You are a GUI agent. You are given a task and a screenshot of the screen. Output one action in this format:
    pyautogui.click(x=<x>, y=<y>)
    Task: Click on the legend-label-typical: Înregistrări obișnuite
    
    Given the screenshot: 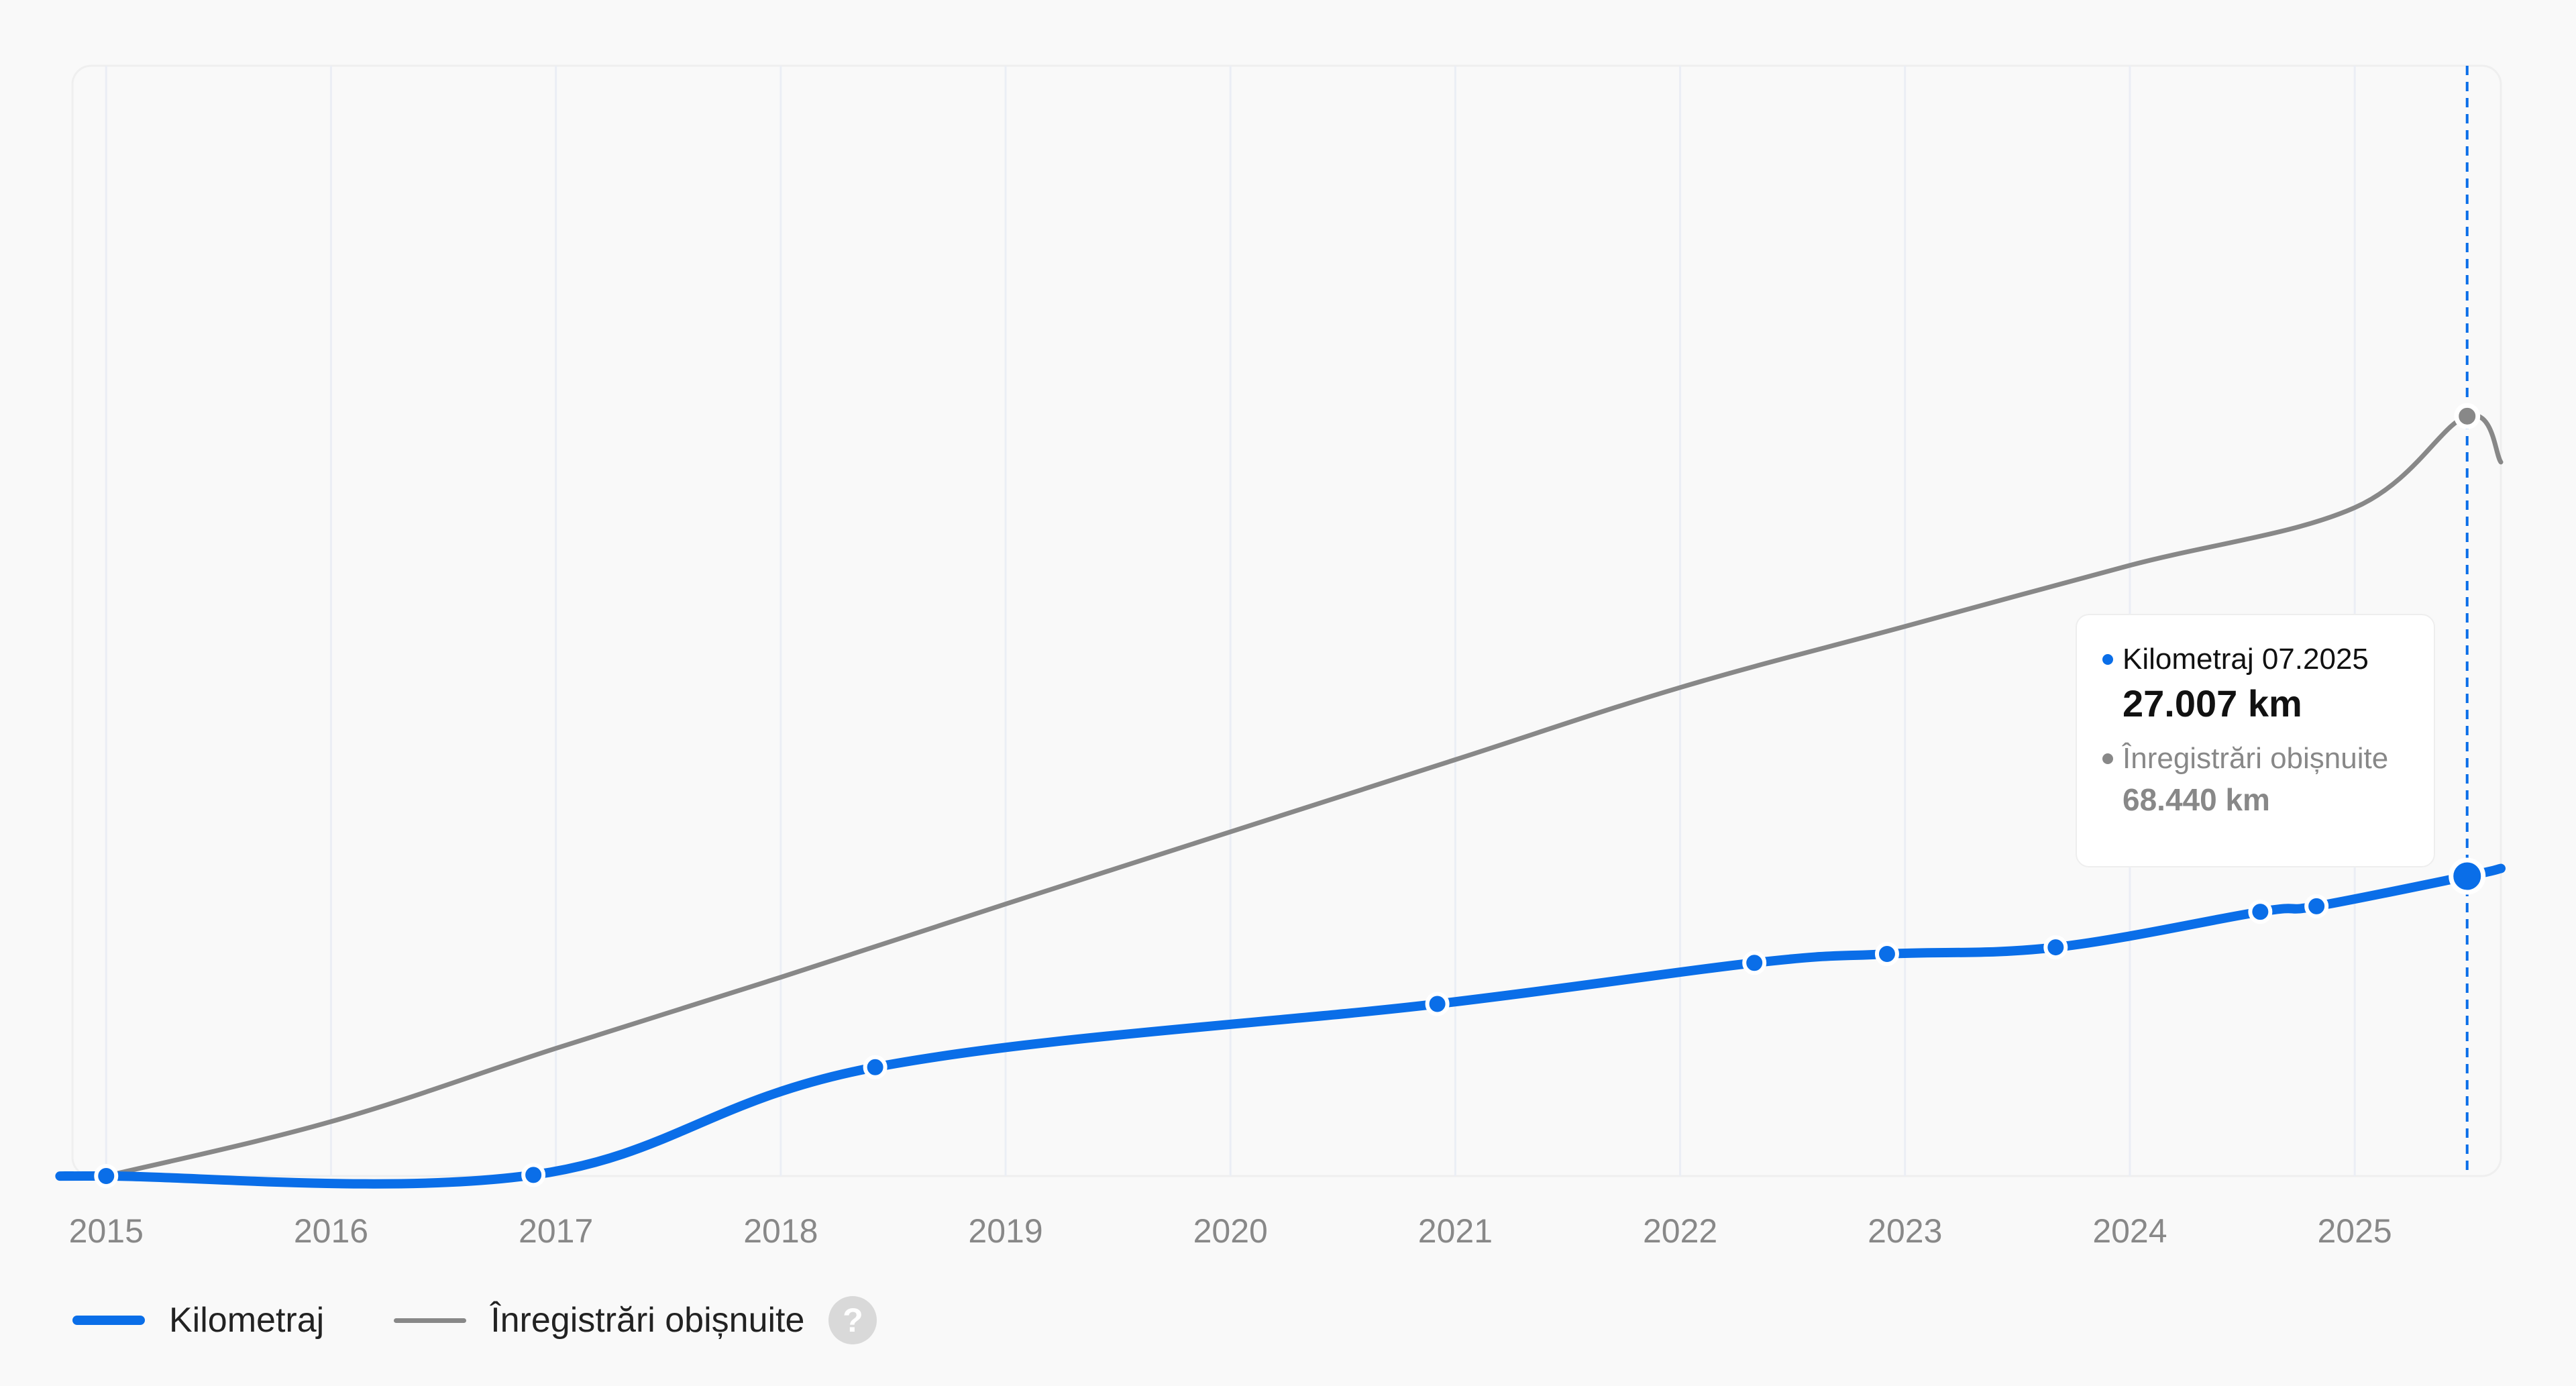 What is the action you would take?
    pyautogui.click(x=647, y=1320)
    